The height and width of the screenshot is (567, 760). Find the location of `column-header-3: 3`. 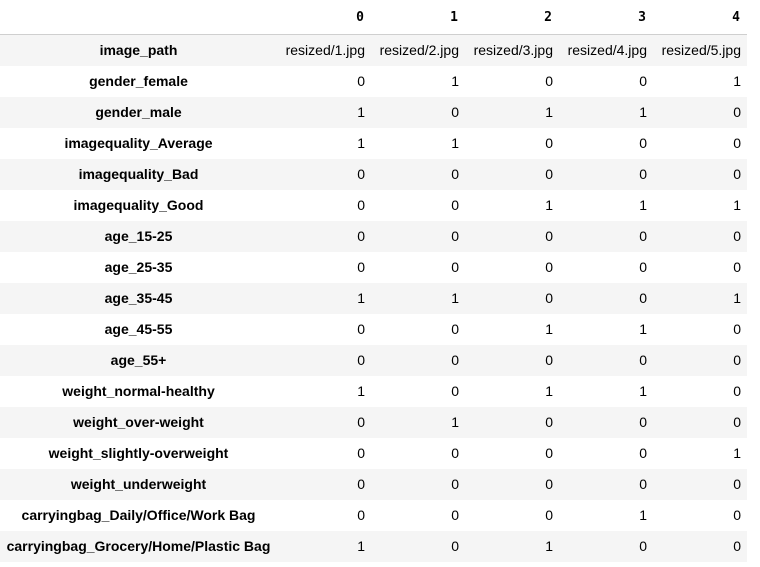

column-header-3: 3 is located at coordinates (606, 17).